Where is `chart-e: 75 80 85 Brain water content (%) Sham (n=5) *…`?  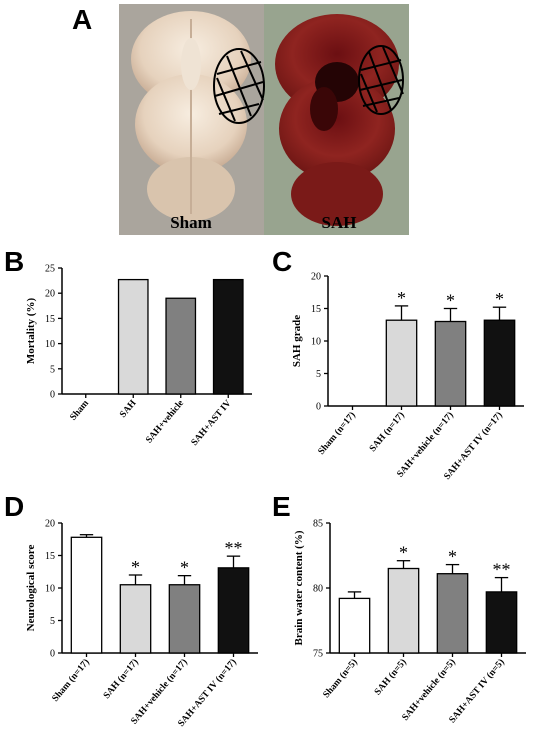
chart-e: 75 80 85 Brain water content (%) Sham (n=5) *… is located at coordinates (409, 622).